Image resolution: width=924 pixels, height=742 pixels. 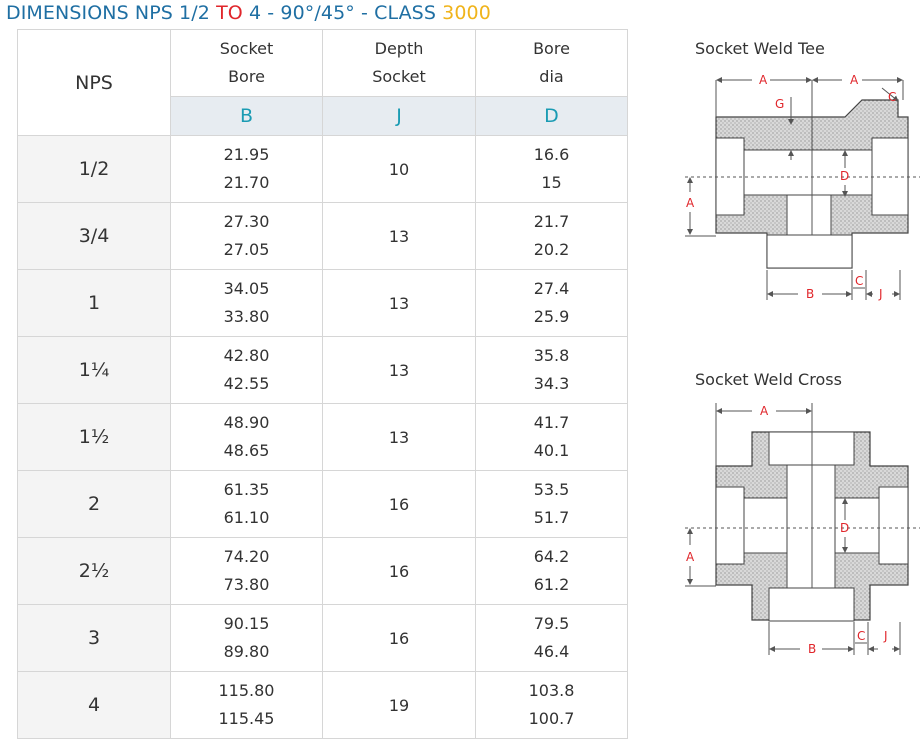 I want to click on bore-dia-min: 34.3, so click(x=551, y=383).